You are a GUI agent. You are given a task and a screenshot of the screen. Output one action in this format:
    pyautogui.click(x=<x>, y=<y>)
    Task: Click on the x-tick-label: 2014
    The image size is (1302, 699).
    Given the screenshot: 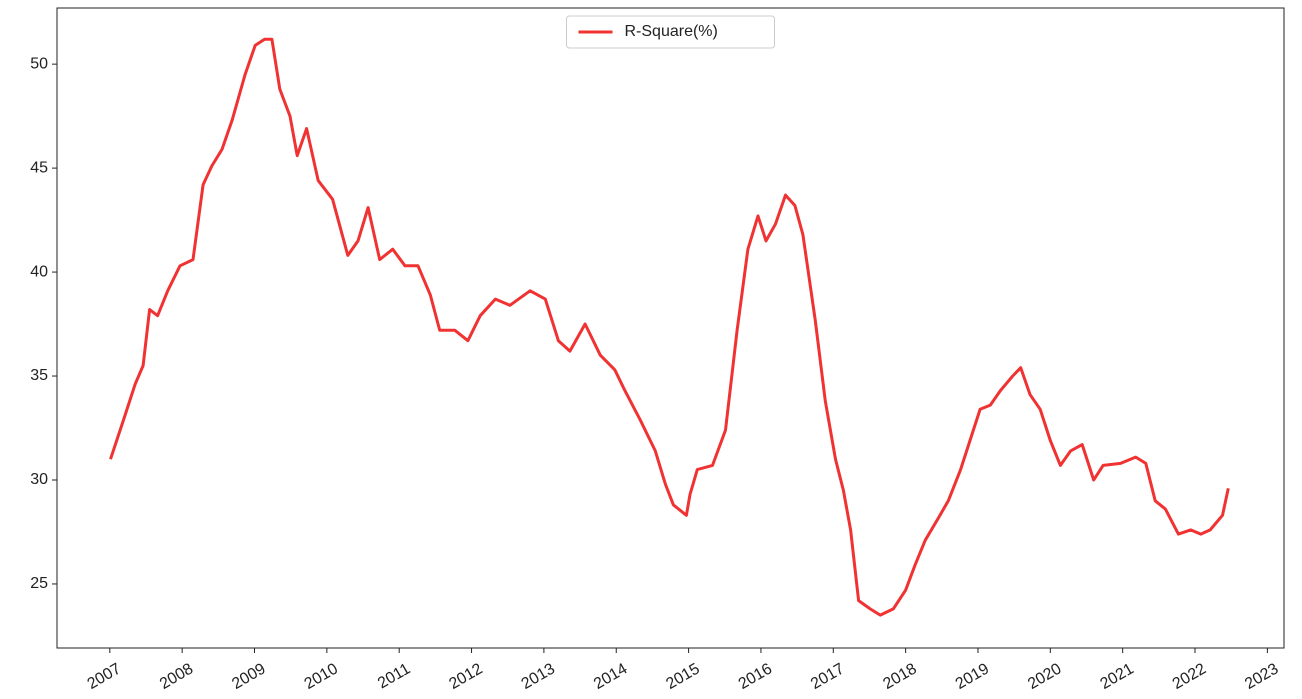 What is the action you would take?
    pyautogui.click(x=610, y=676)
    